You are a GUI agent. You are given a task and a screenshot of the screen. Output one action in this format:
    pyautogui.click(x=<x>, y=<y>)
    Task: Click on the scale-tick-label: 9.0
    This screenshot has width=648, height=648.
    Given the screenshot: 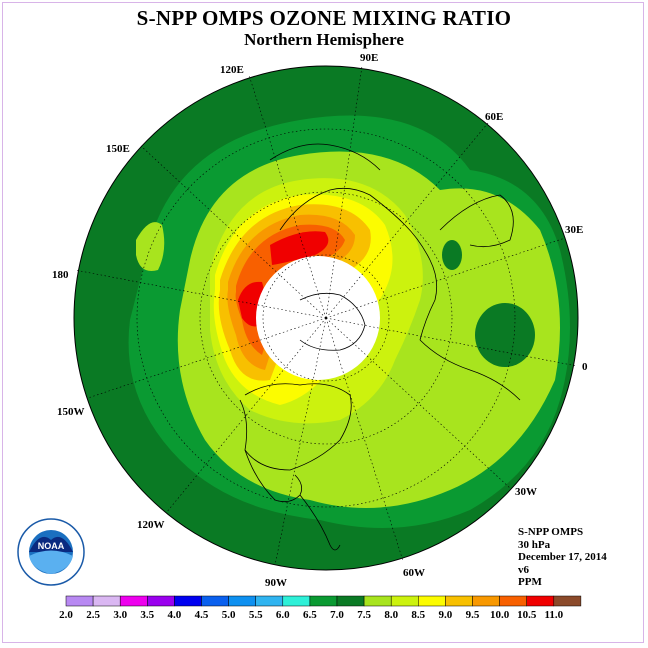 What is the action you would take?
    pyautogui.click(x=446, y=615)
    